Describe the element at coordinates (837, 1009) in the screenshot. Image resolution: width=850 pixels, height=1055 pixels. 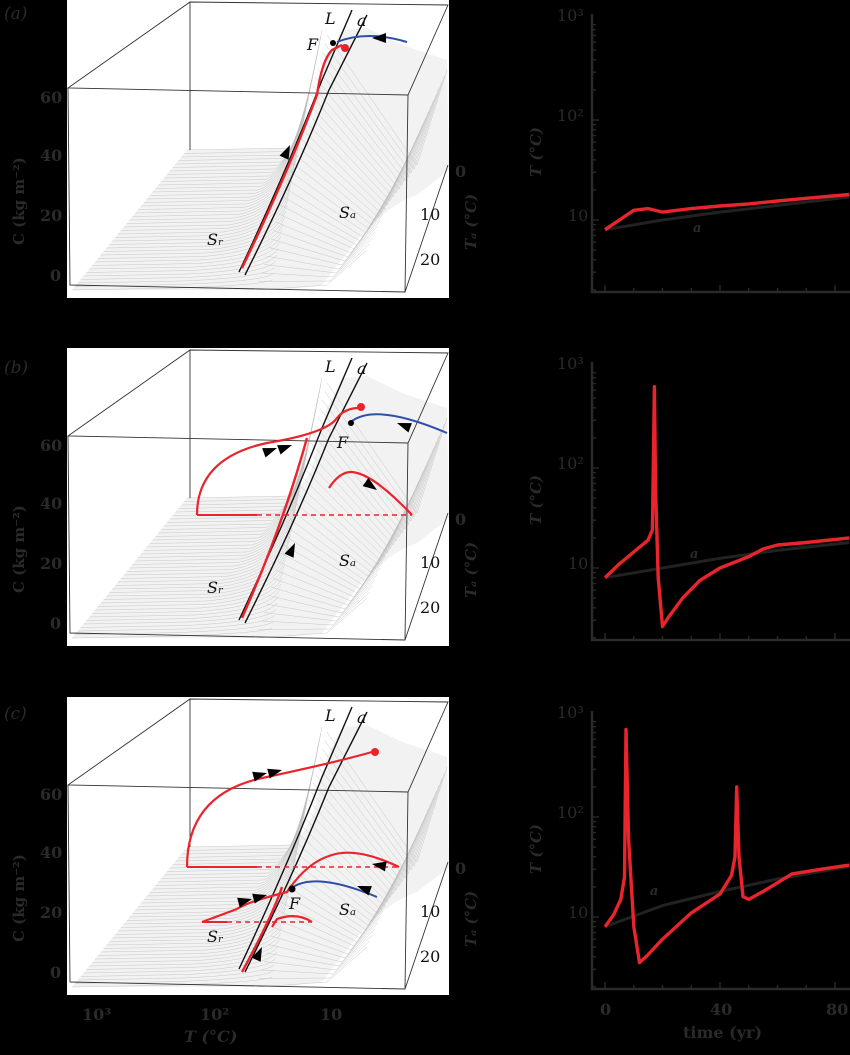
I see `time-tick-80: 80` at that location.